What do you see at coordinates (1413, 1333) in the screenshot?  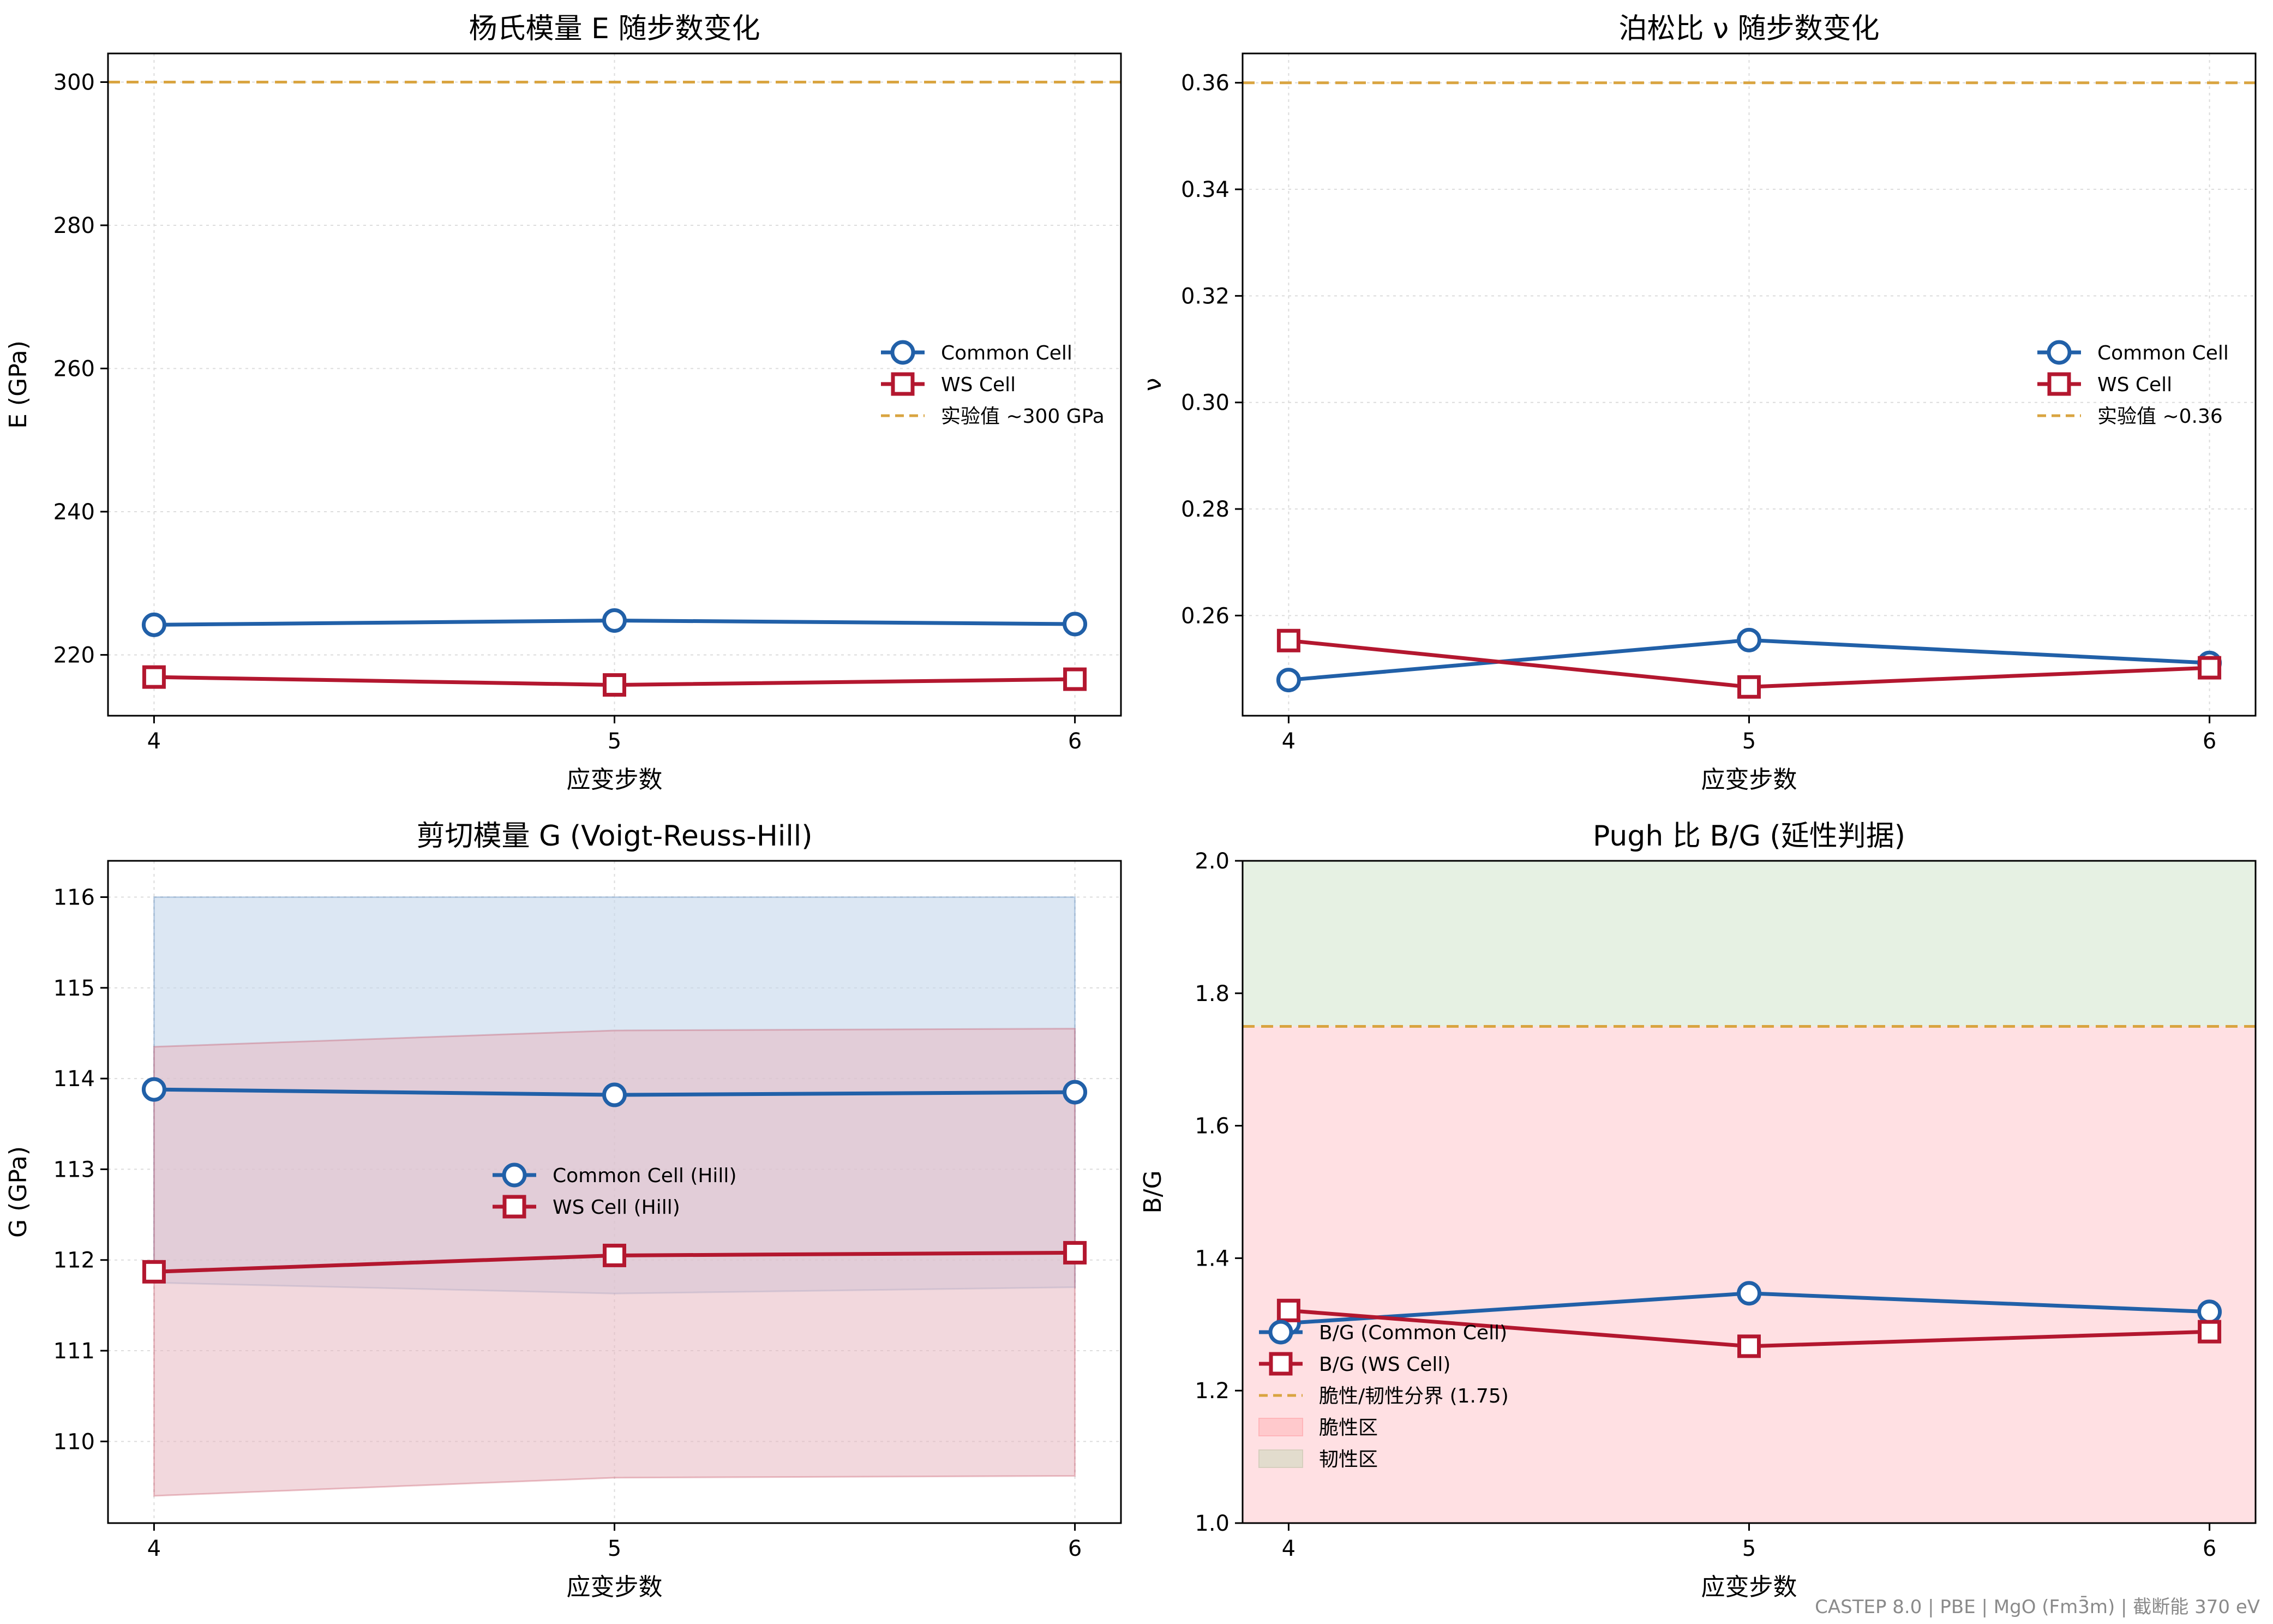 I see `legend-label: B/G (Common Cell)` at bounding box center [1413, 1333].